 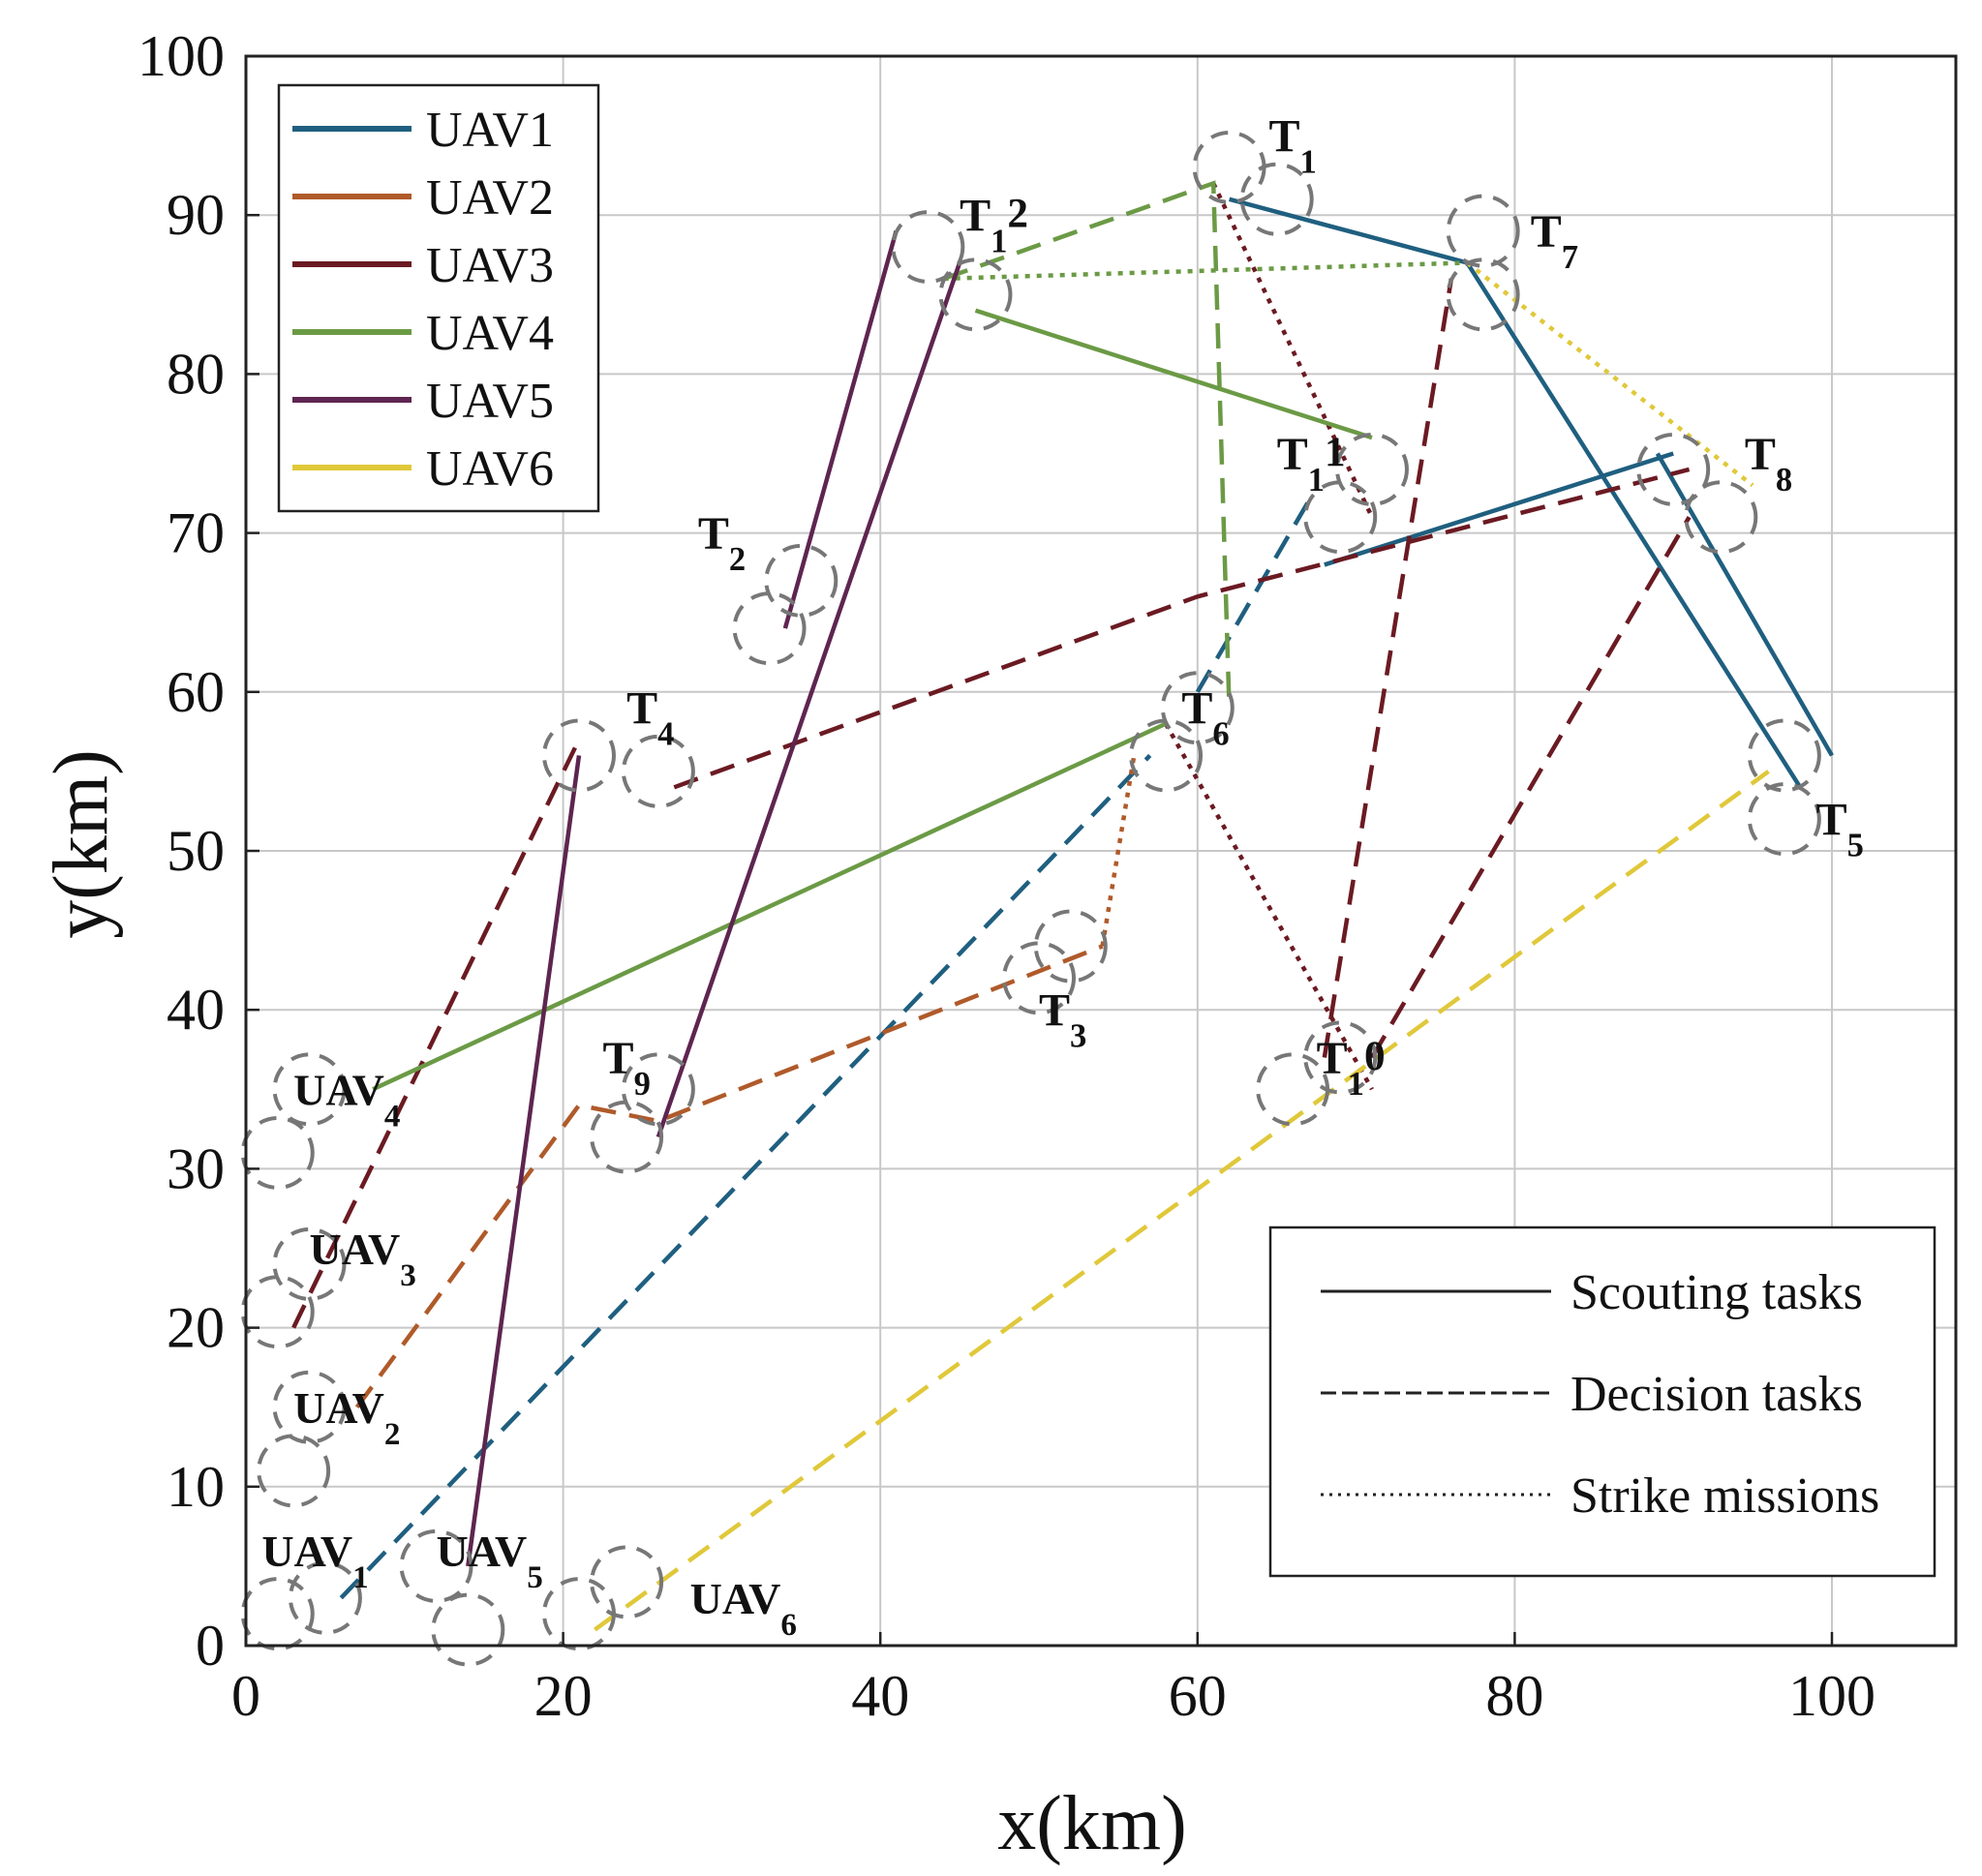 I want to click on series-uav2, so click(x=745, y=1082).